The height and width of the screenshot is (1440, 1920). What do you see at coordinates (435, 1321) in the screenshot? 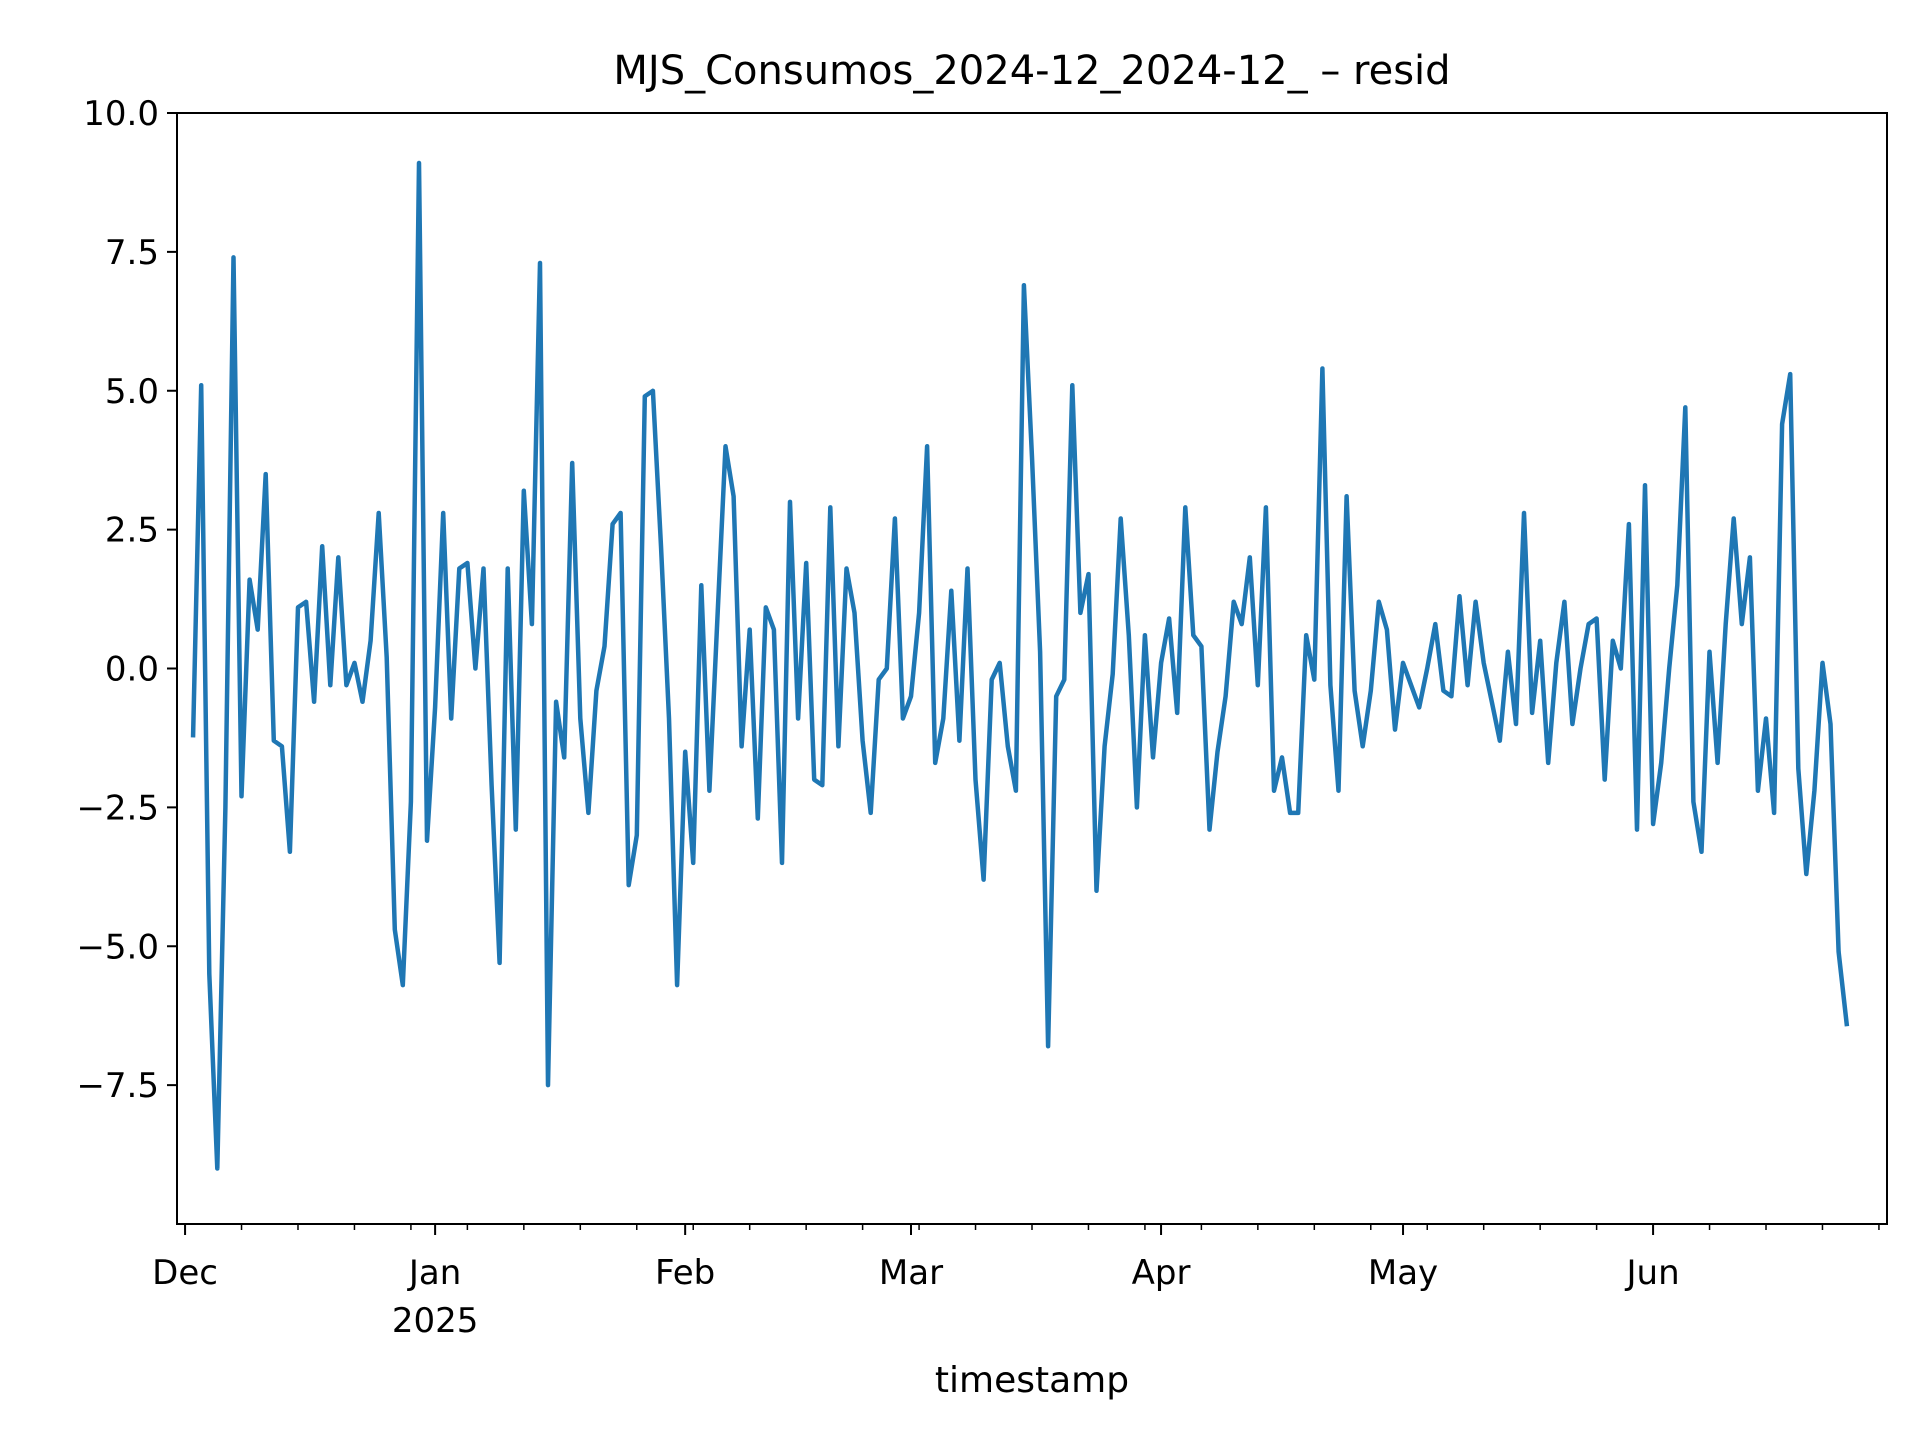
I see `x-tick-sublabel: 2025` at bounding box center [435, 1321].